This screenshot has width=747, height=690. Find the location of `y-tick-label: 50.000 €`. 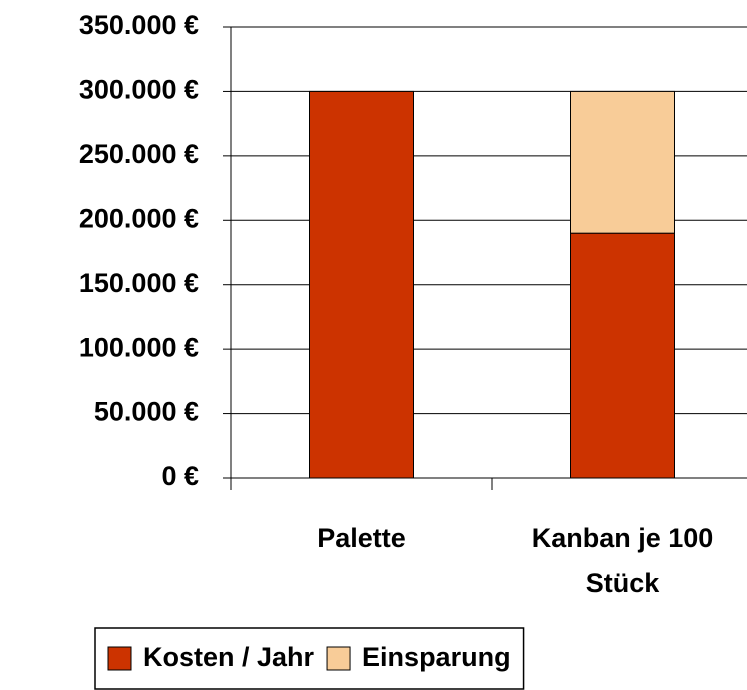

y-tick-label: 50.000 € is located at coordinates (146, 412).